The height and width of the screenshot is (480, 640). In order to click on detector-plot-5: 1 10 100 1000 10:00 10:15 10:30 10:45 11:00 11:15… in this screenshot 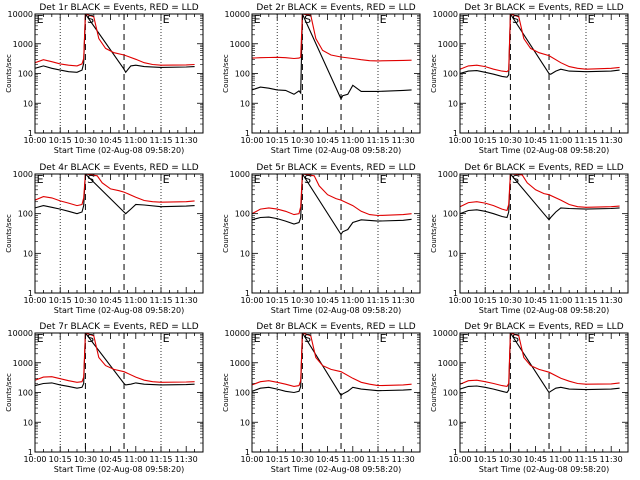, I will do `click(321, 239)`.